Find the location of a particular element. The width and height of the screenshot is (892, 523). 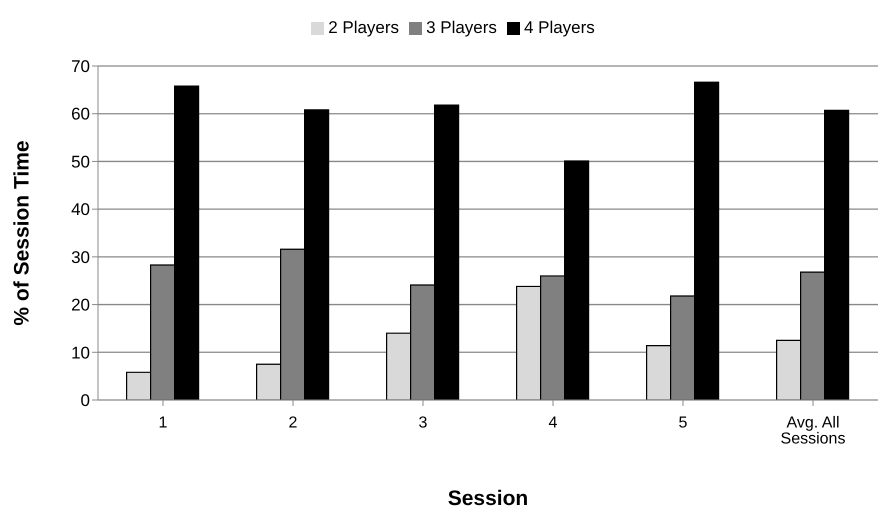

y-tick-label: 0 is located at coordinates (85, 400).